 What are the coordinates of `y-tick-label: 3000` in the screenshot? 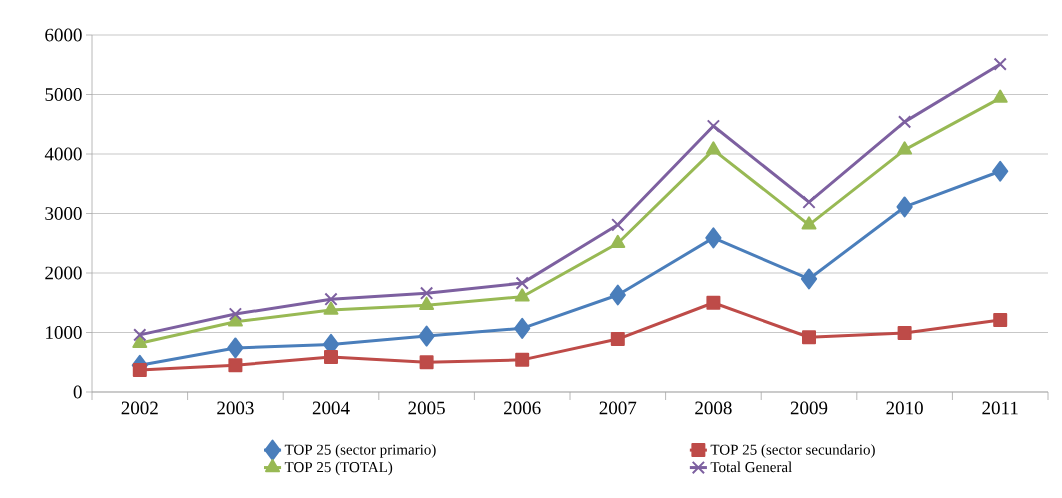 It's located at (63, 213).